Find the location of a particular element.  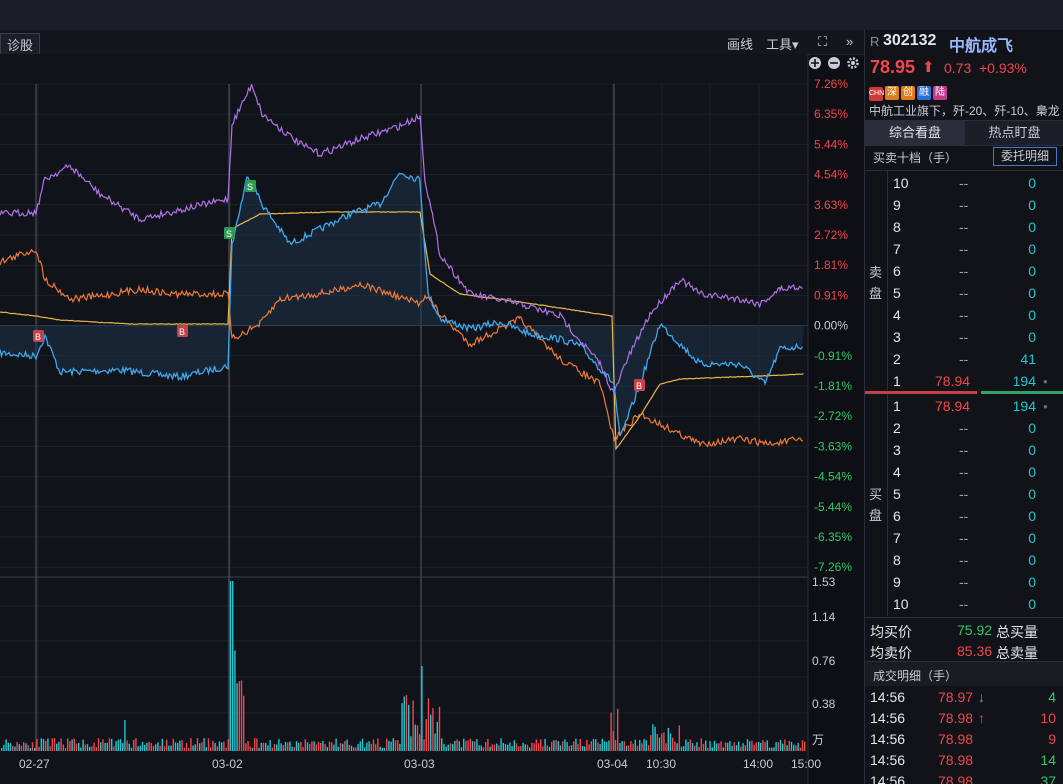

ask-level-row: 3 -- 0 is located at coordinates (964, 337).